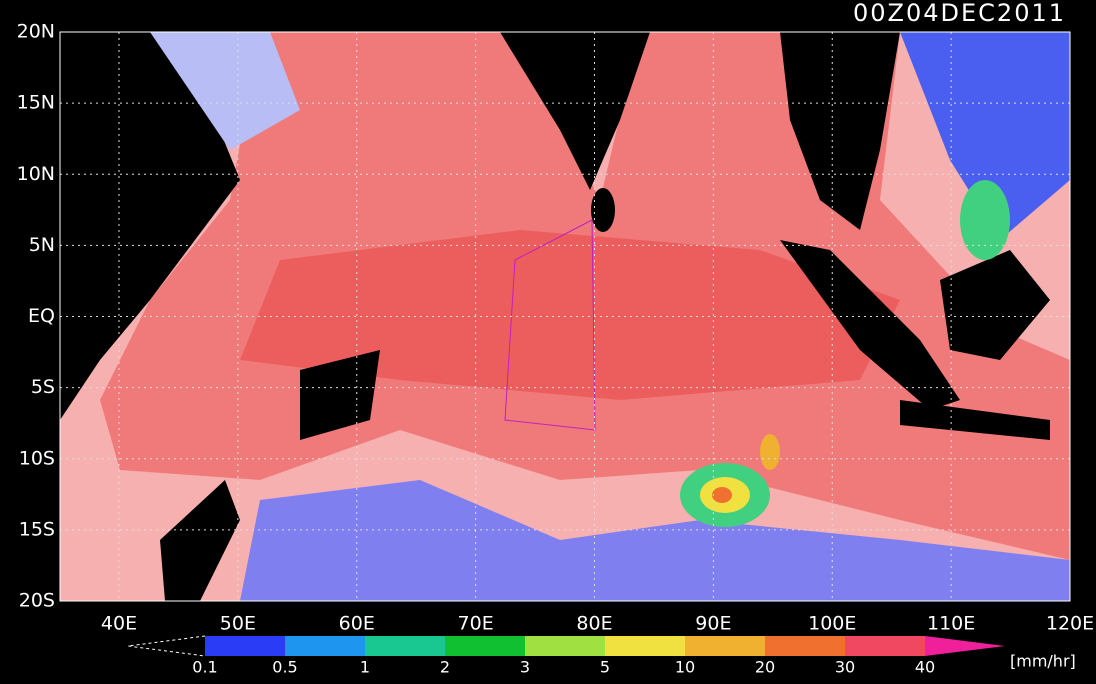 Image resolution: width=1096 pixels, height=684 pixels. What do you see at coordinates (655, 540) in the screenshot?
I see `rain-southern-band` at bounding box center [655, 540].